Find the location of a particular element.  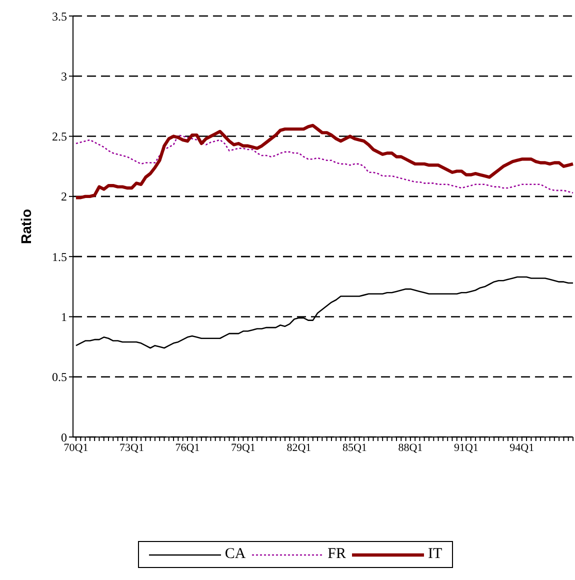

legend-label: FR is located at coordinates (337, 554).